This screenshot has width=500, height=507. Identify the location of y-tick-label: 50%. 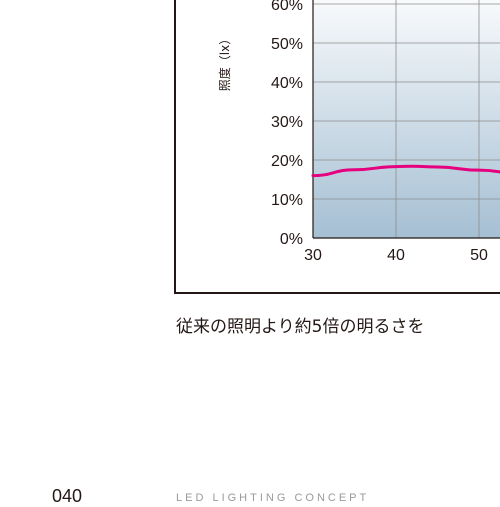
(287, 44).